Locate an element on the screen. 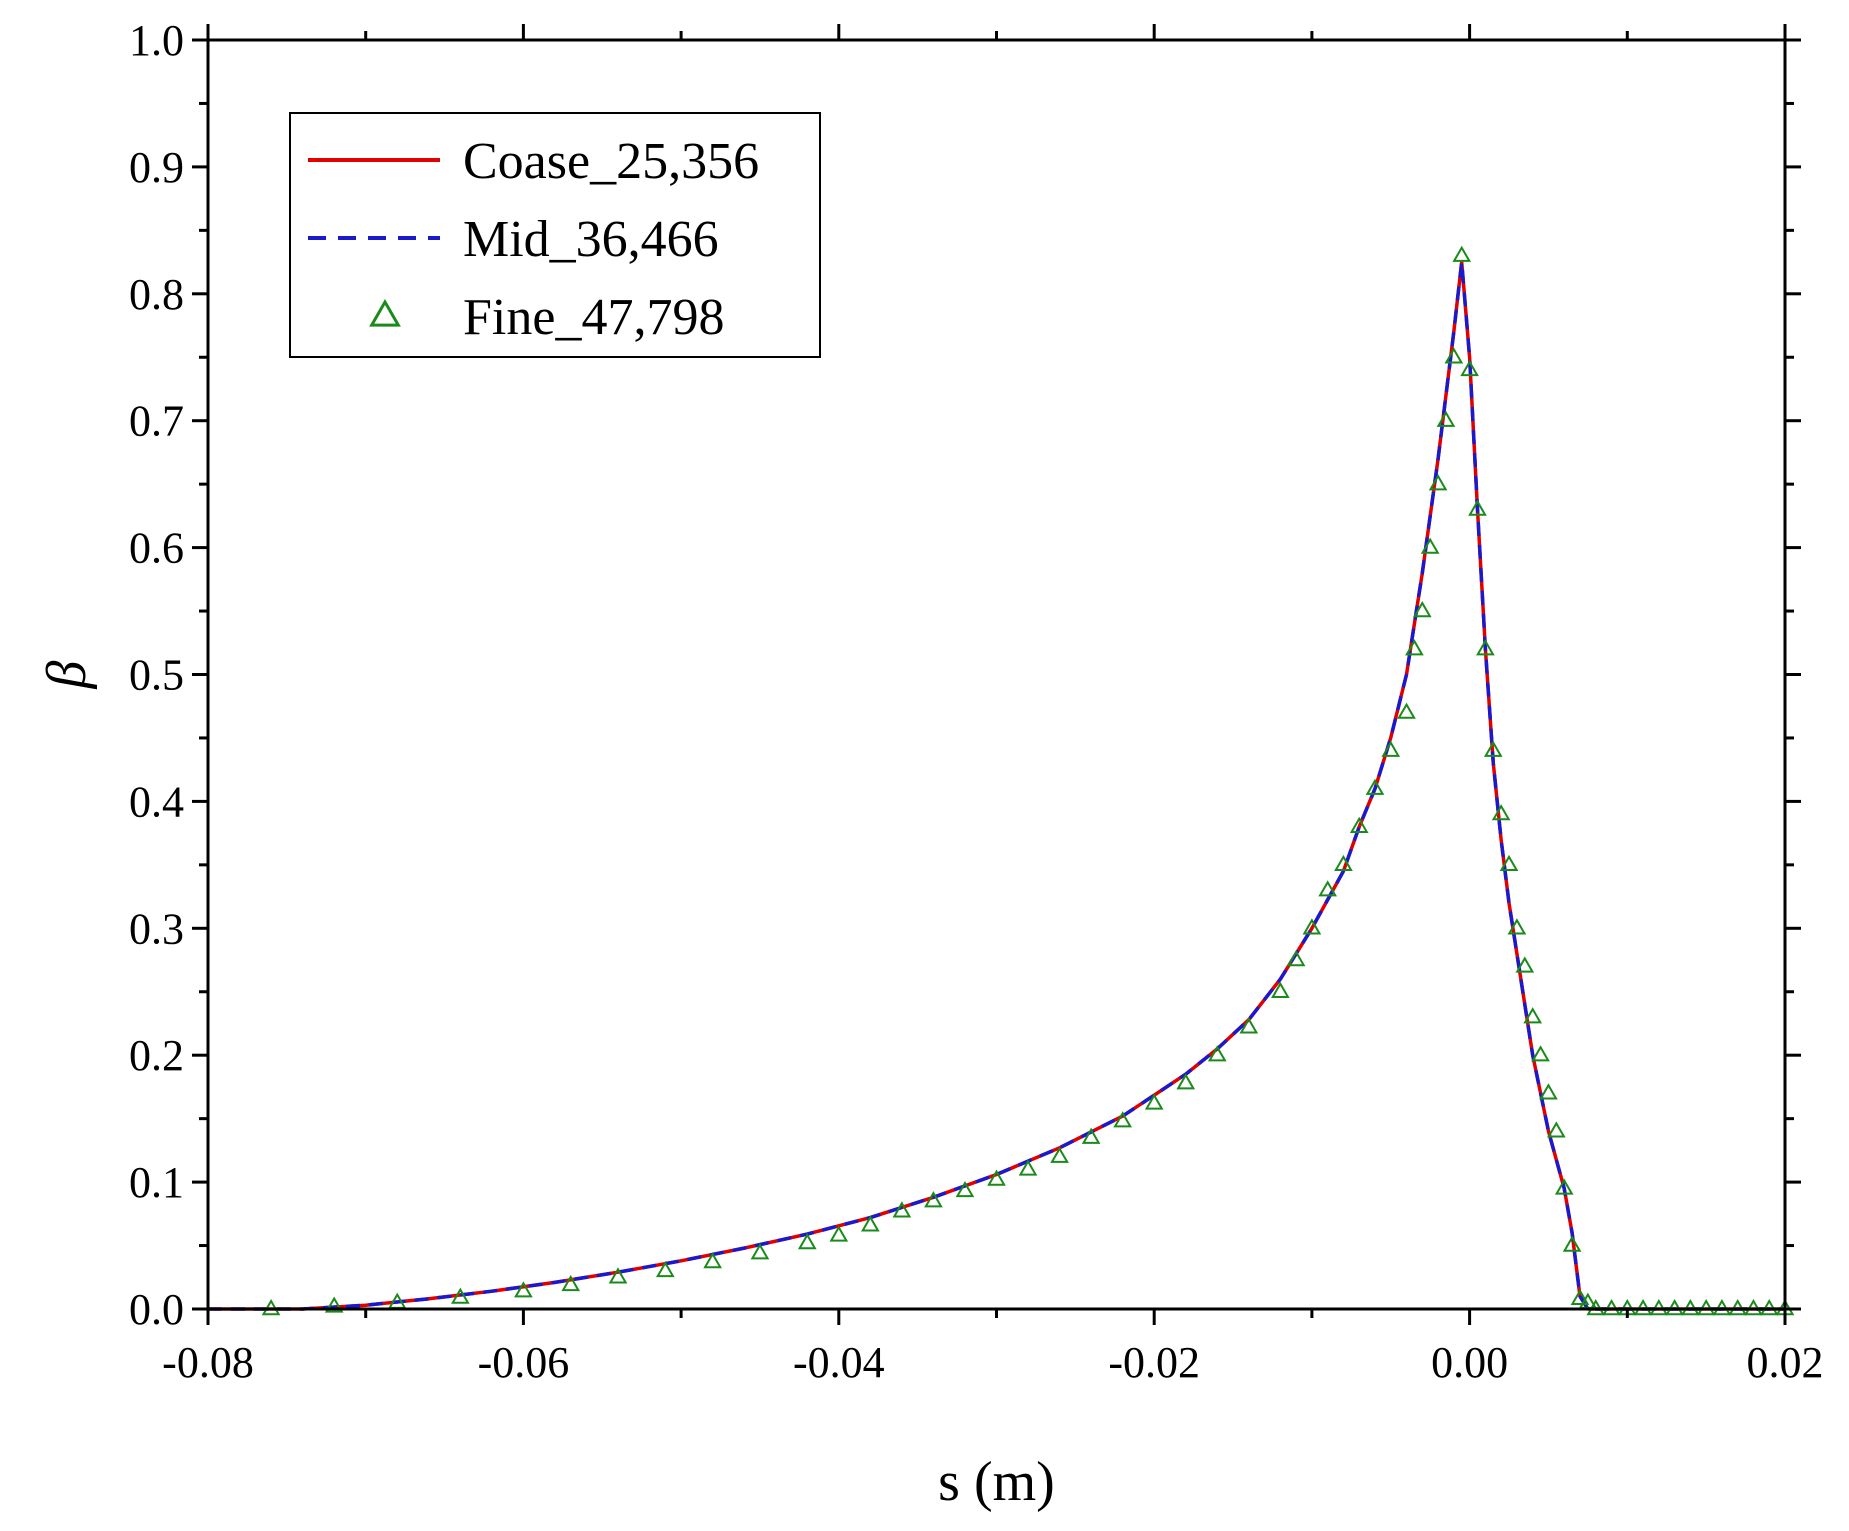  y-axis-title: β is located at coordinates (67, 674).